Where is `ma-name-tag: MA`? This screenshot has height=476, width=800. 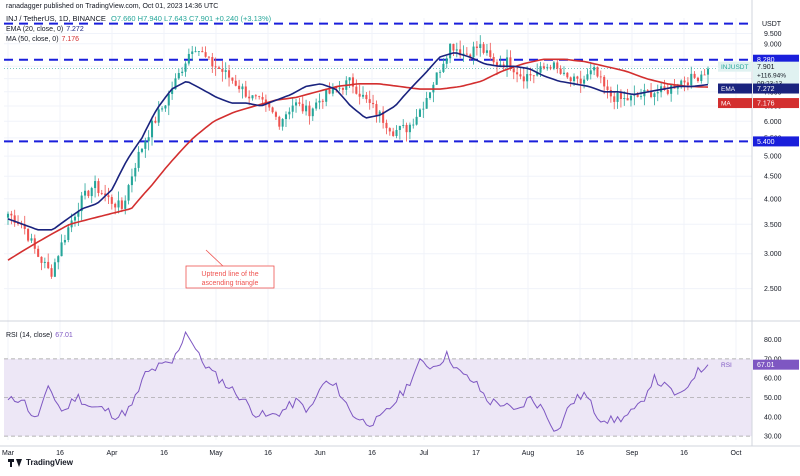 ma-name-tag: MA is located at coordinates (726, 104).